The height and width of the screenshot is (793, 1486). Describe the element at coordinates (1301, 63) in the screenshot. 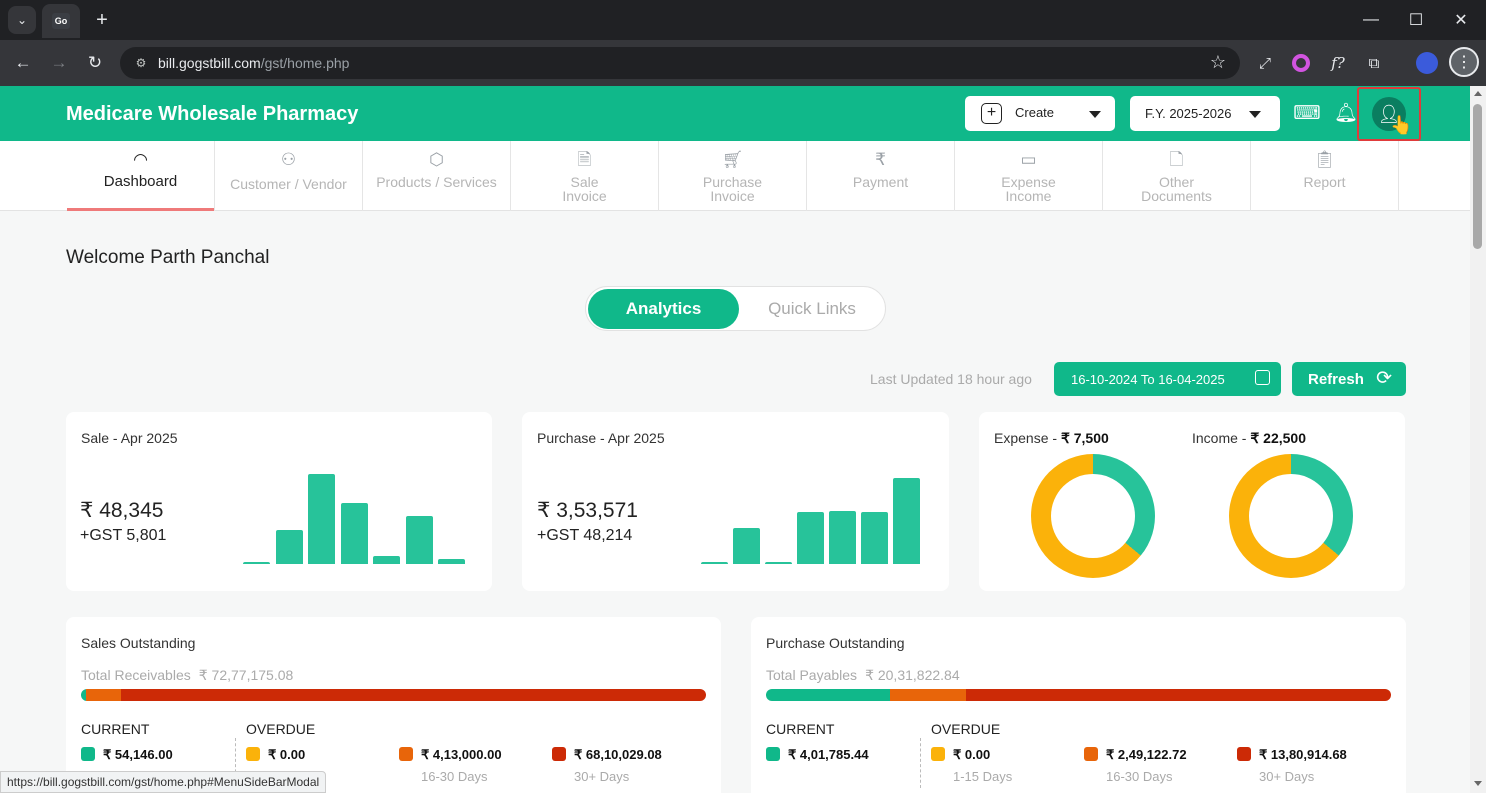

I see `color-extension-icon` at that location.